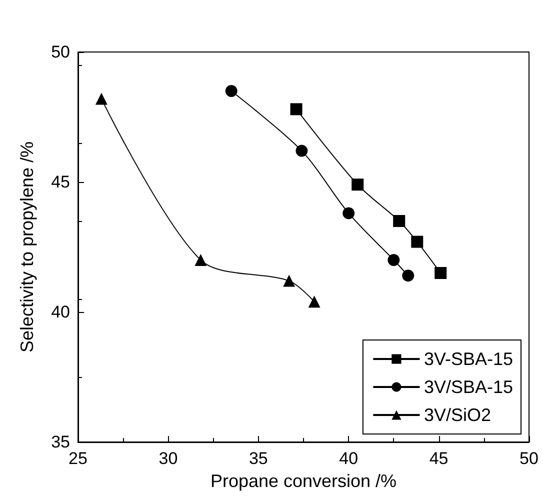 This screenshot has height=498, width=543. What do you see at coordinates (469, 387) in the screenshot?
I see `legend-label: 3V/SBA-15` at bounding box center [469, 387].